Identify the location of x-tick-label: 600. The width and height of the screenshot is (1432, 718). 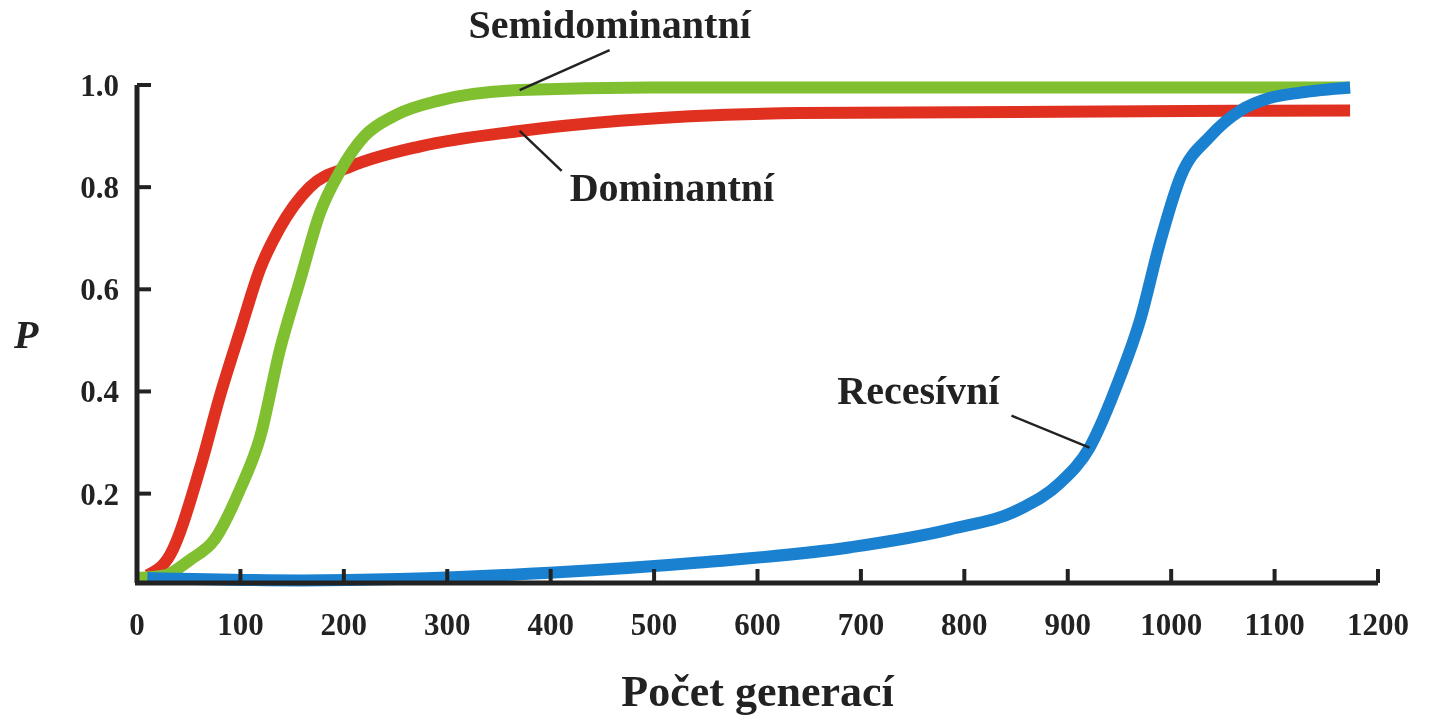
(757, 624).